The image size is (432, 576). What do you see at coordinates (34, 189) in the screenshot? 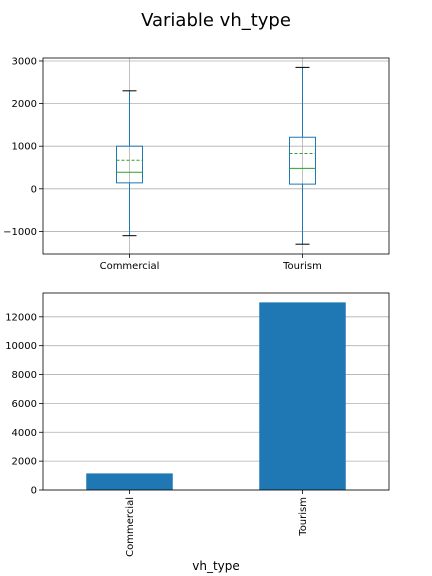
I see `boxplot-y-tick-label: 0` at bounding box center [34, 189].